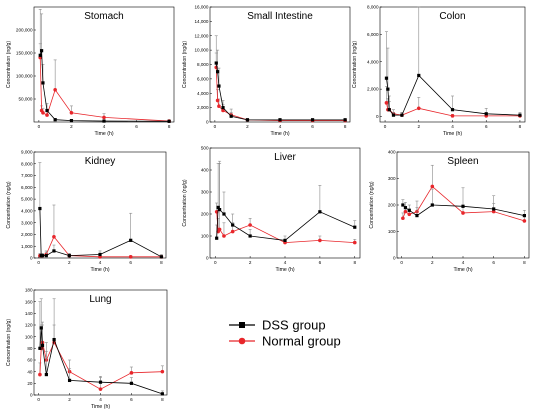  What do you see at coordinates (463, 202) in the screenshot?
I see `series-dss` at bounding box center [463, 202].